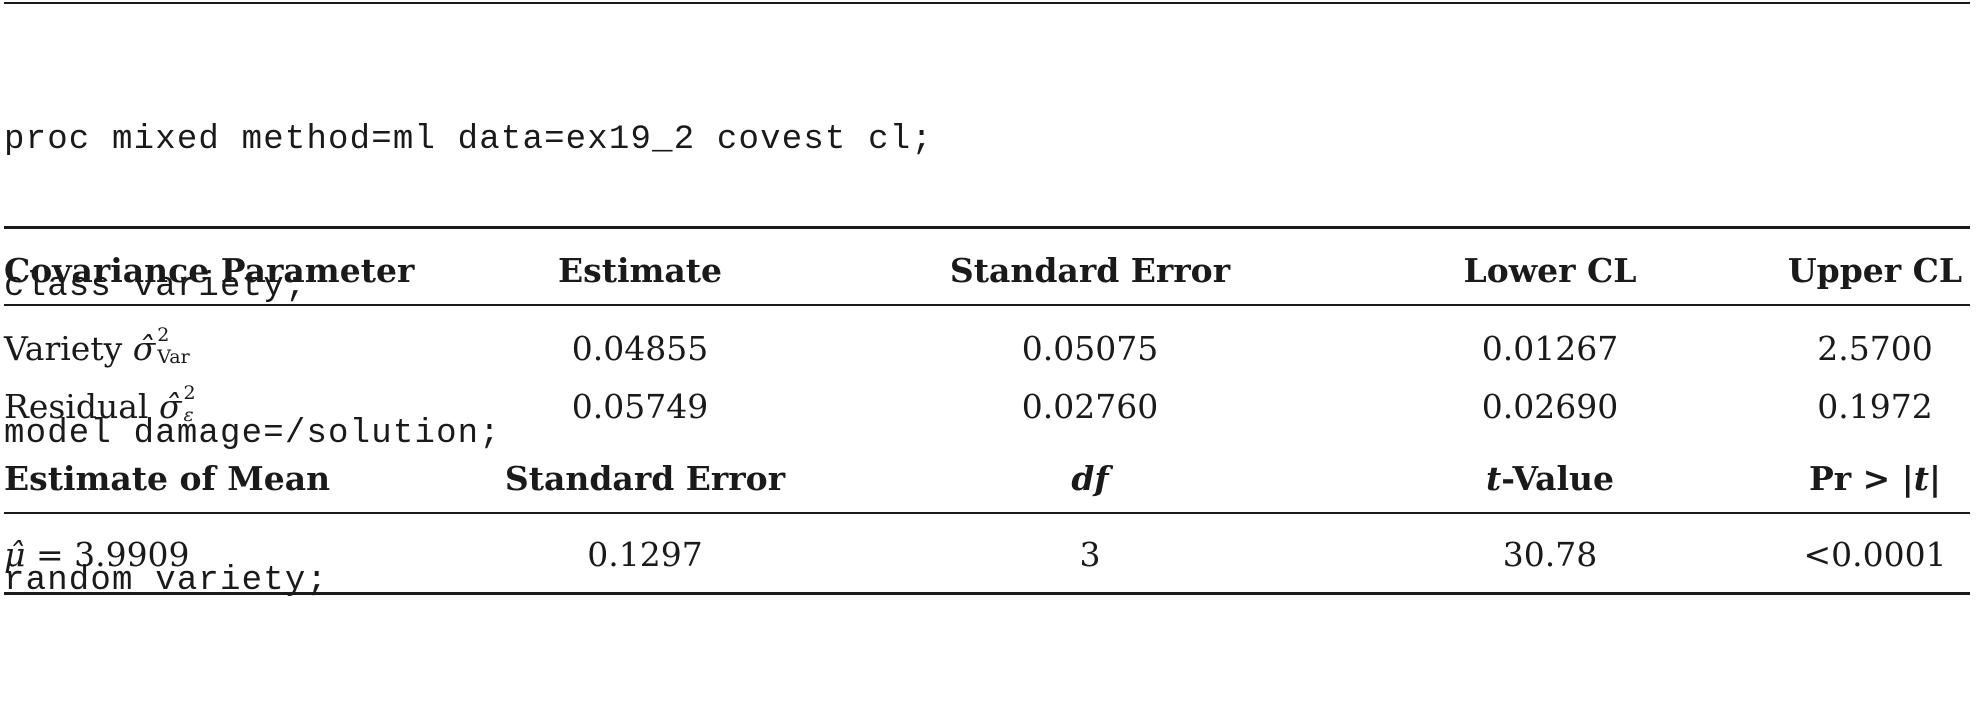  What do you see at coordinates (1558, 478) in the screenshot?
I see `t-value-suffix: -Value` at bounding box center [1558, 478].